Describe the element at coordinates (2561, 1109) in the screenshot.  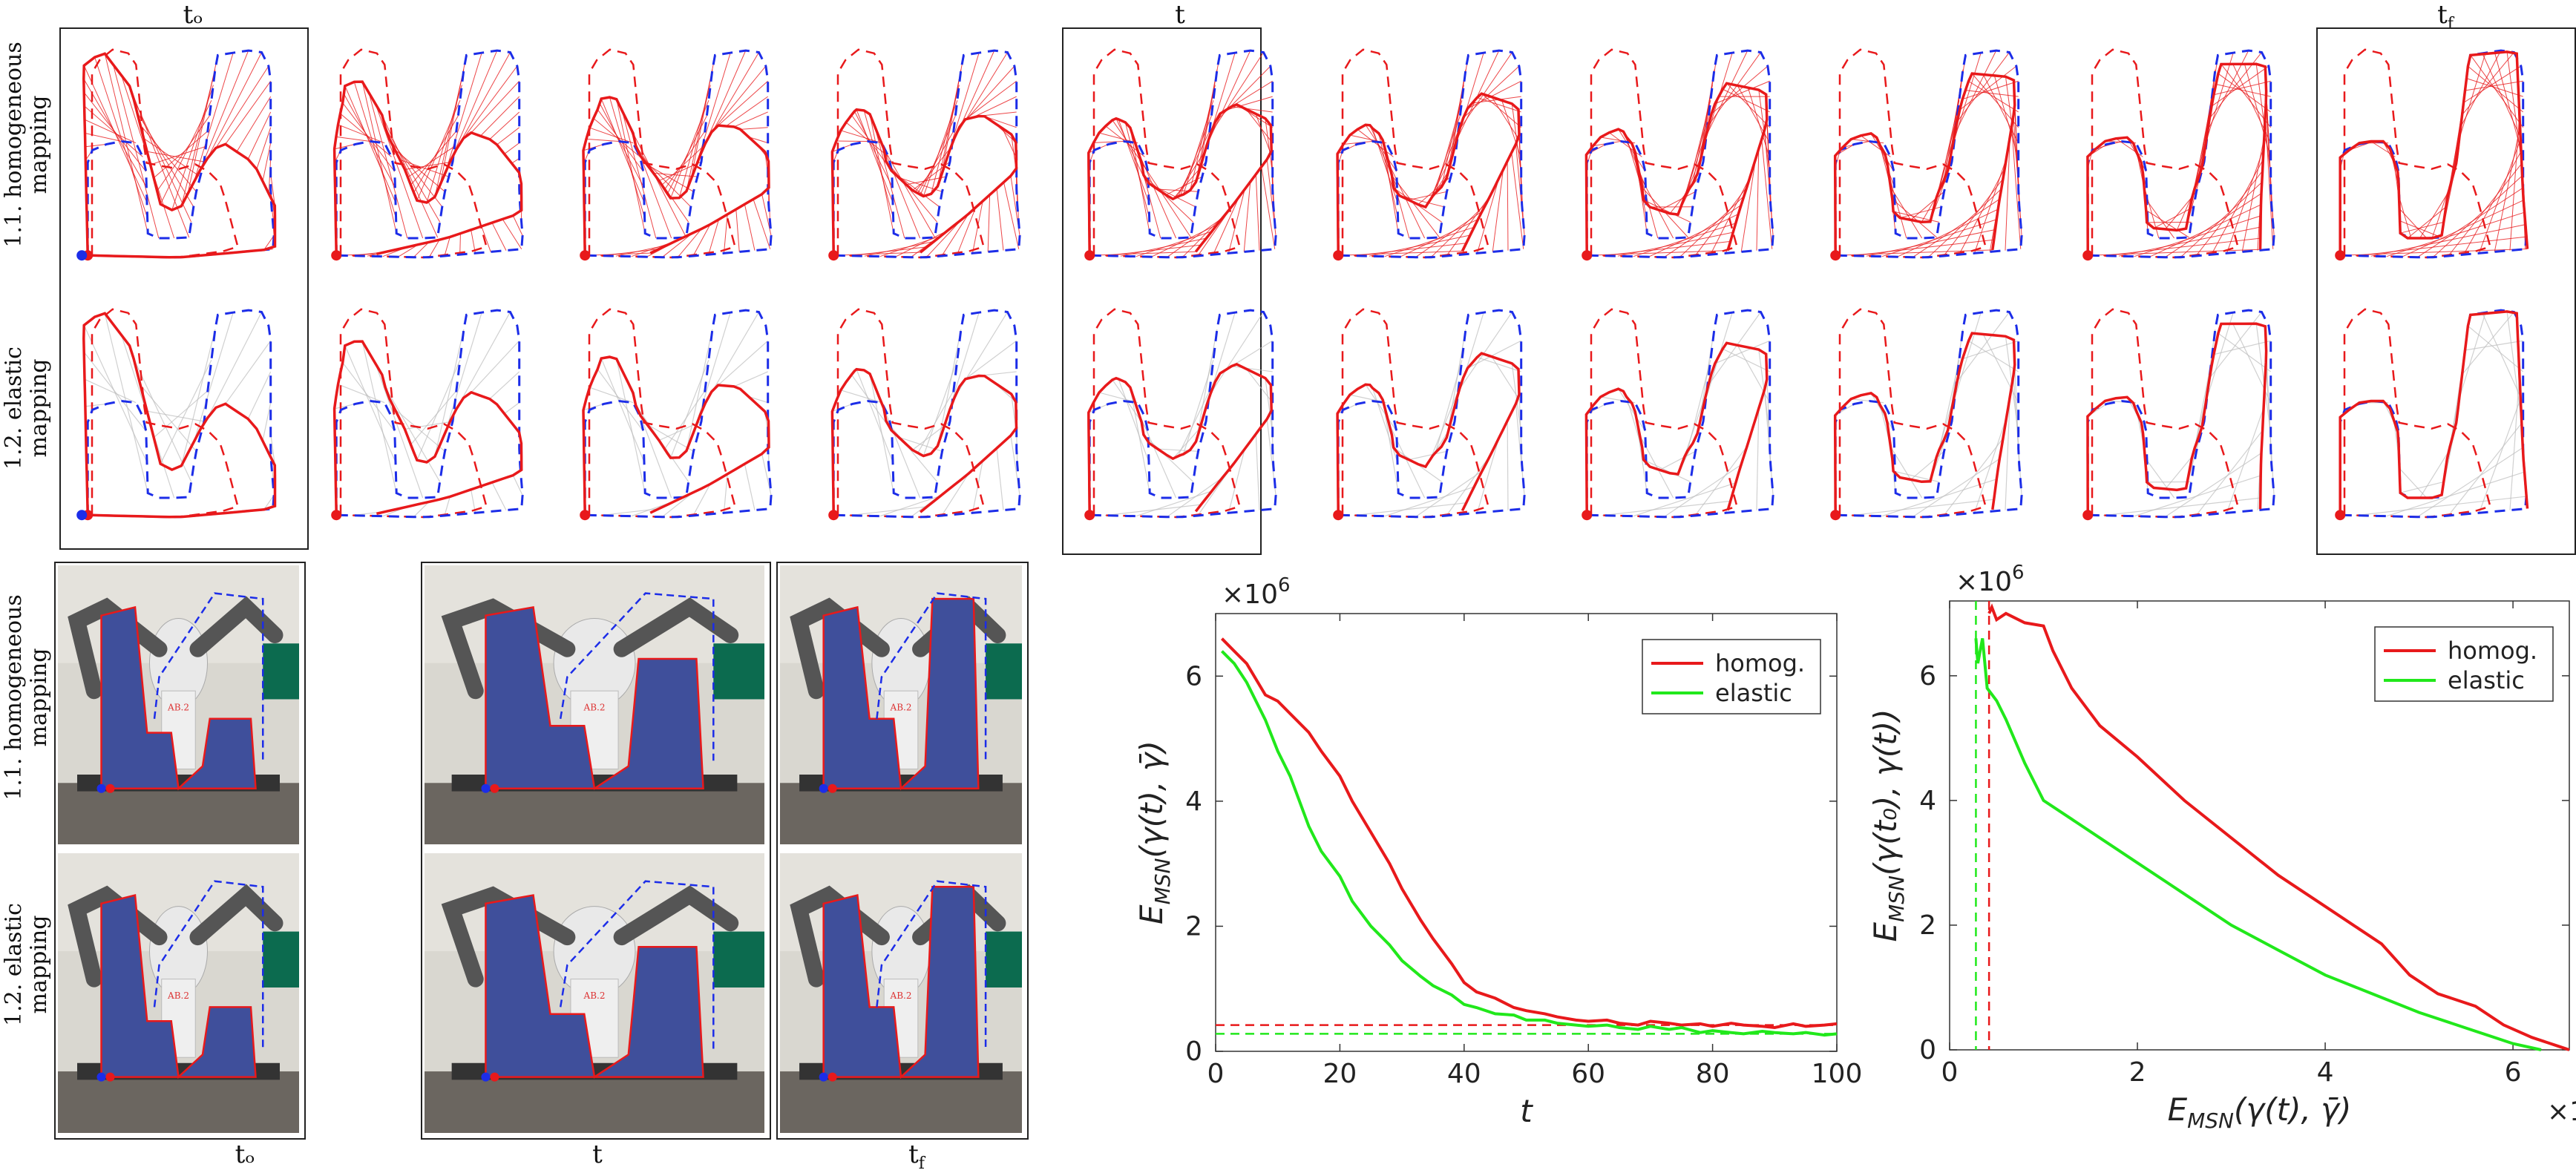
I see `x-exponent-label: ×106` at that location.